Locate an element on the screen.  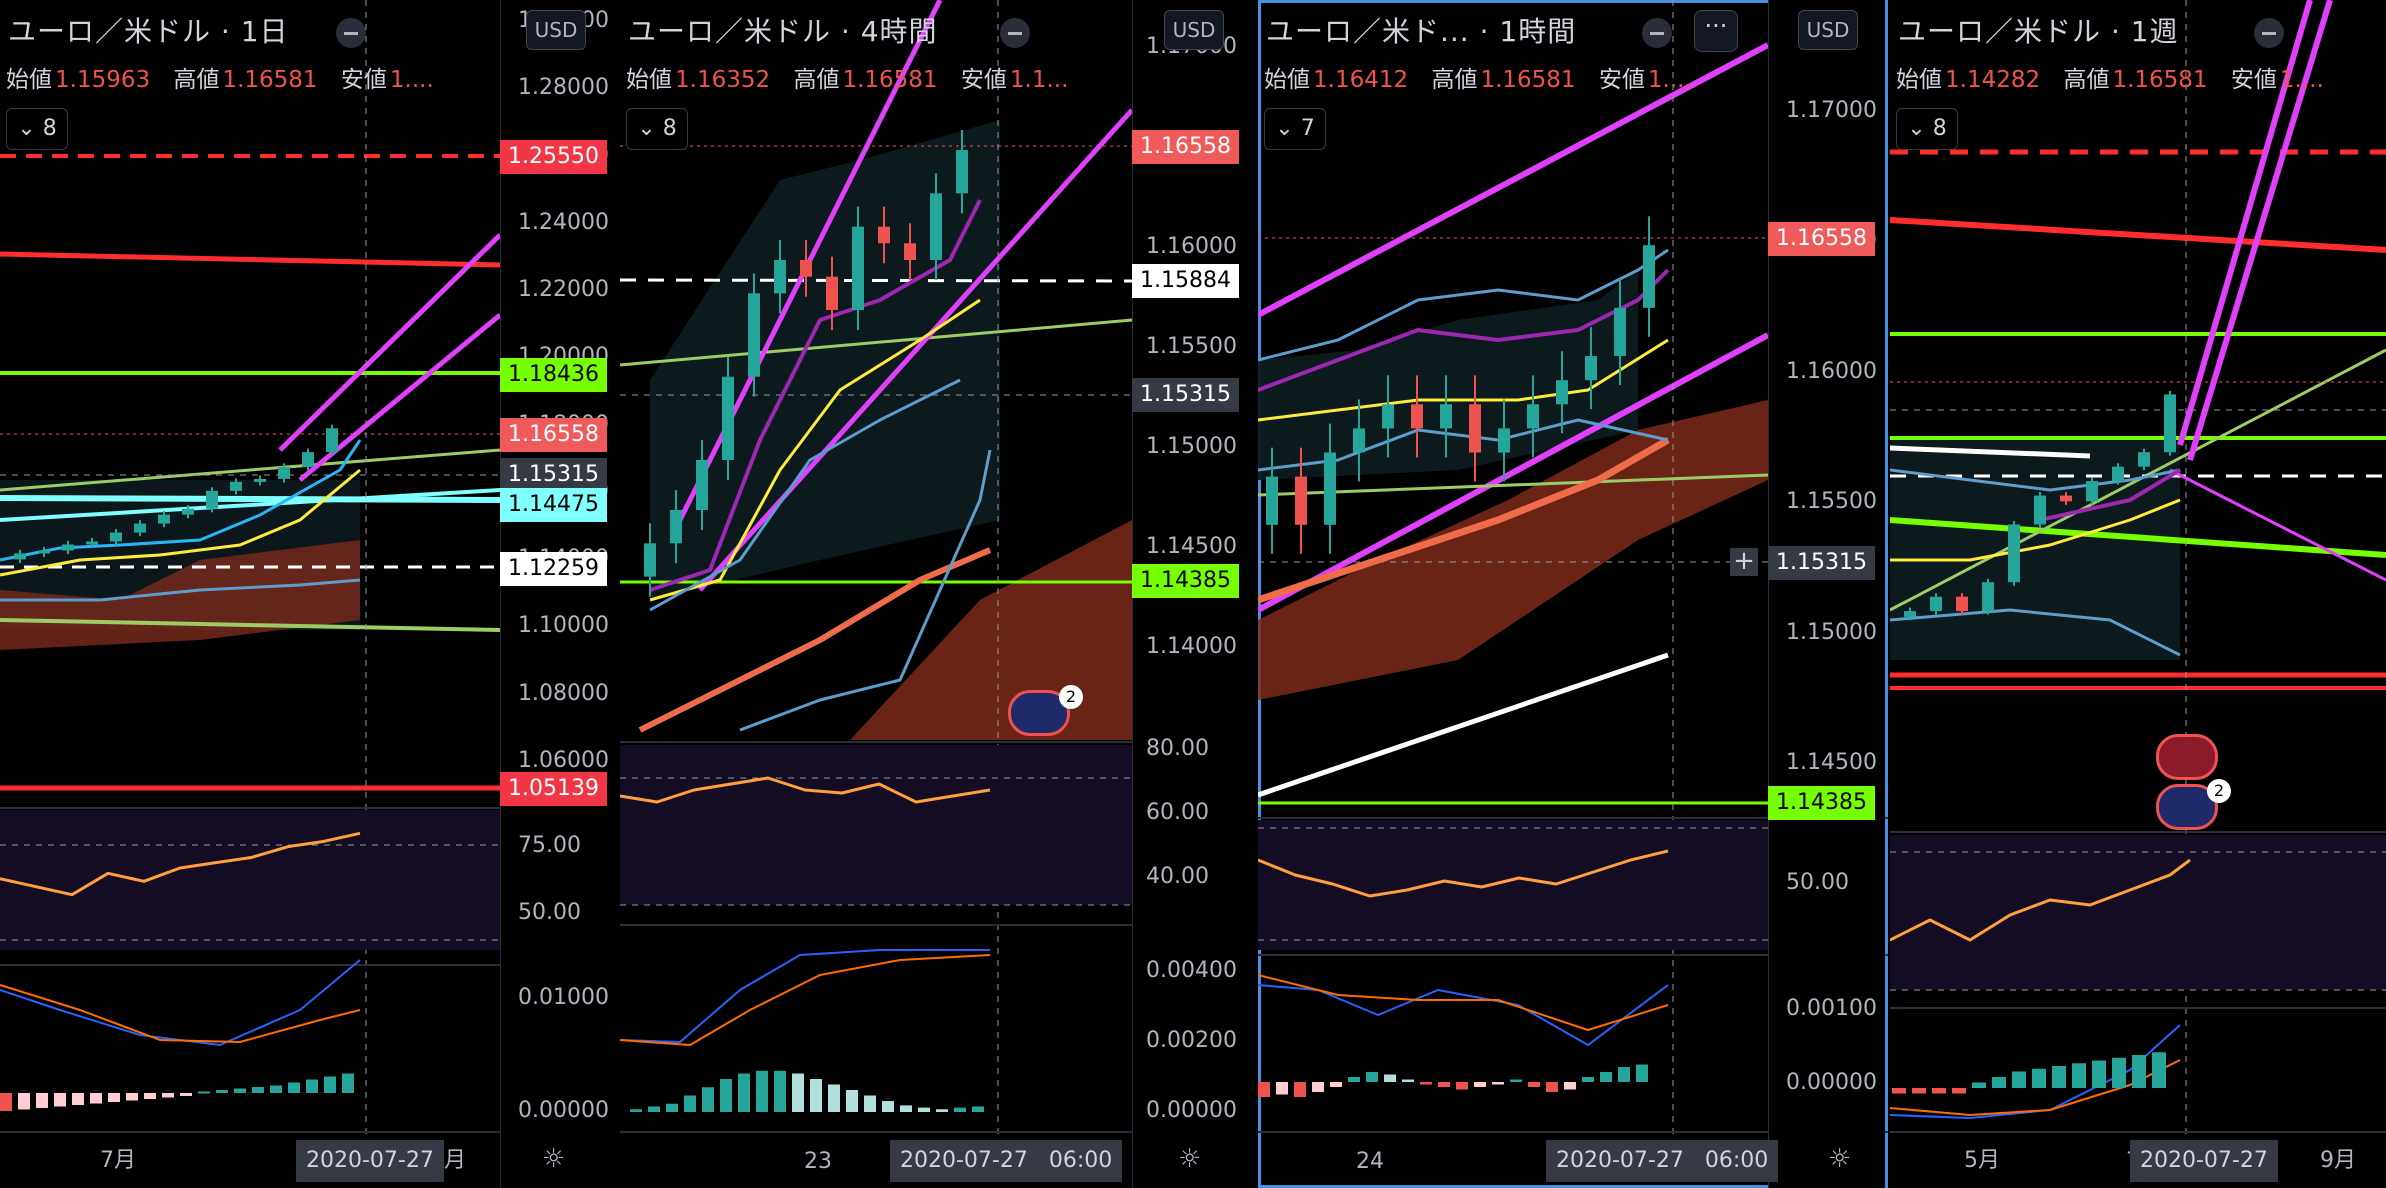
indicator-count: 8 is located at coordinates (49, 128).